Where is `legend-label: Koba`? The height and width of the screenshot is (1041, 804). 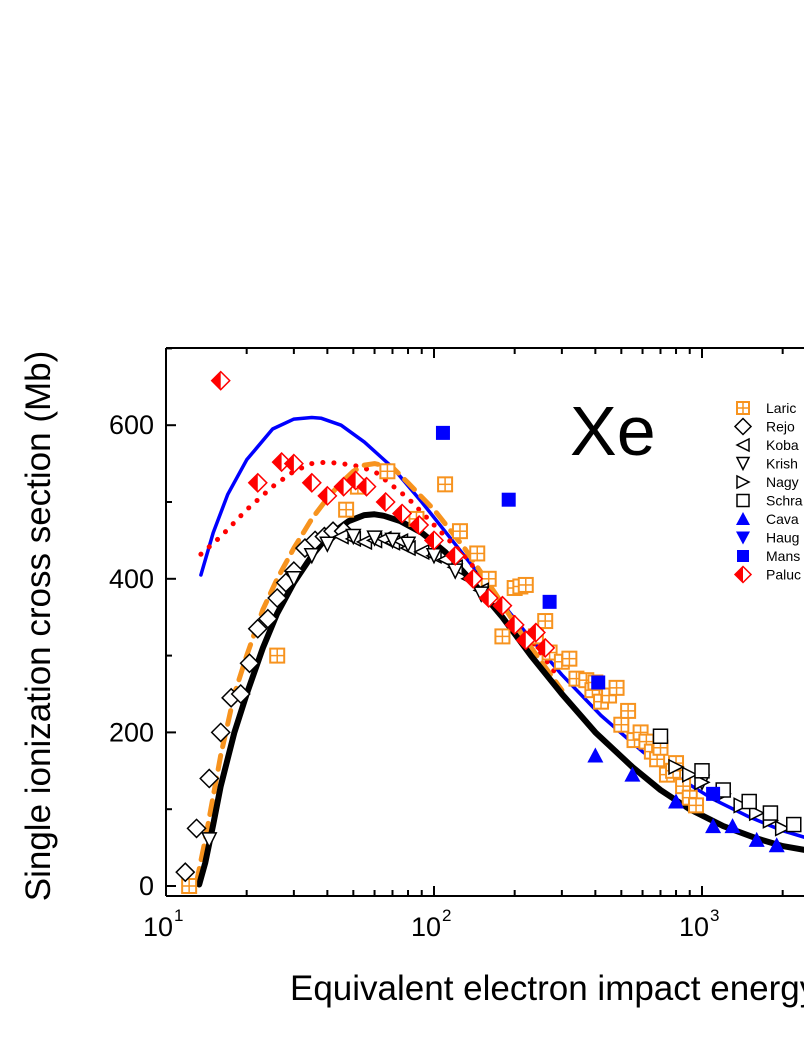
legend-label: Koba is located at coordinates (782, 445).